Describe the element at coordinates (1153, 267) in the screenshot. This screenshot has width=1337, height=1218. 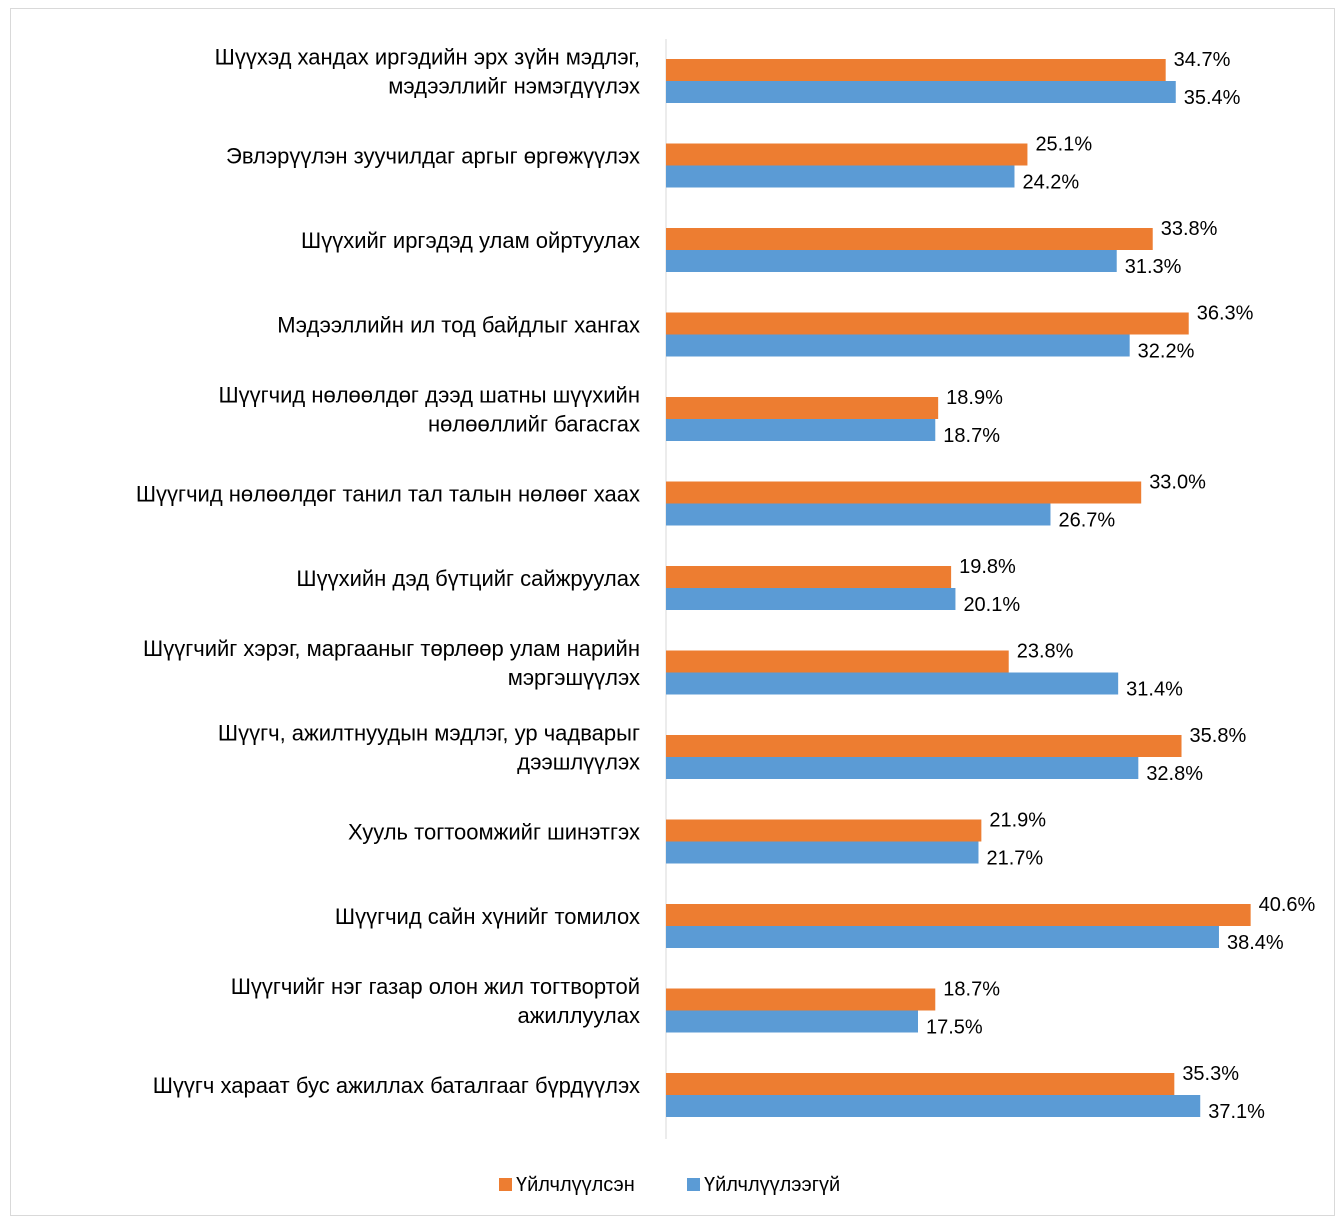
I see `data-label: 31.3%` at that location.